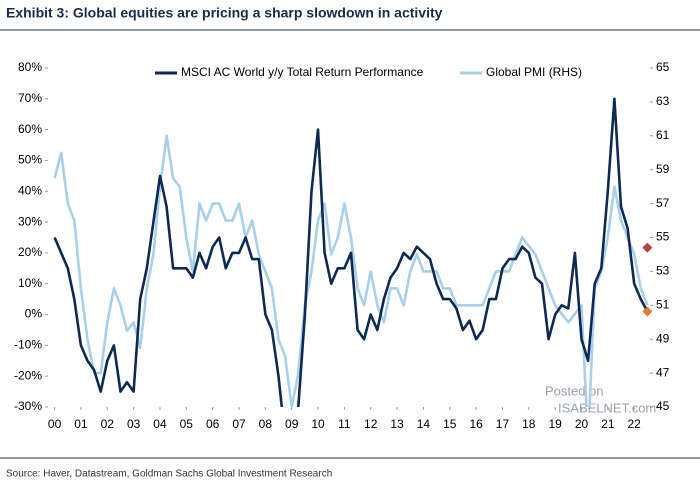 This screenshot has height=490, width=700. Describe the element at coordinates (371, 424) in the screenshot. I see `x-tick-label: 12` at that location.